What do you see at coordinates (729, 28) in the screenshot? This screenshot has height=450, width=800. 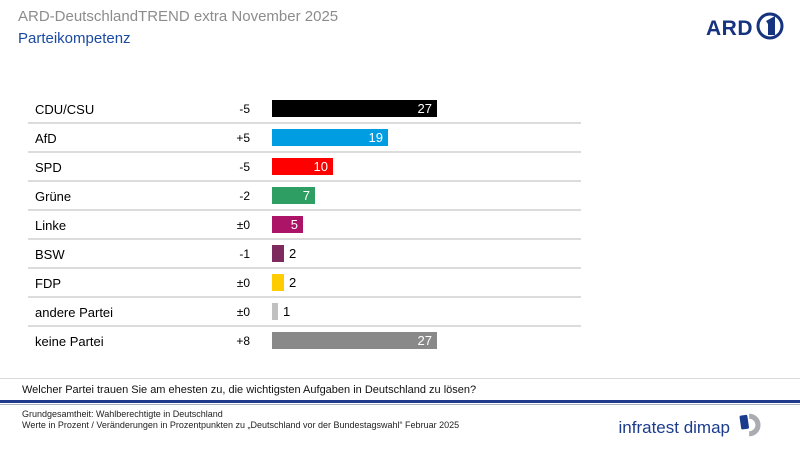 I see `ard-logo-text: ARD` at bounding box center [729, 28].